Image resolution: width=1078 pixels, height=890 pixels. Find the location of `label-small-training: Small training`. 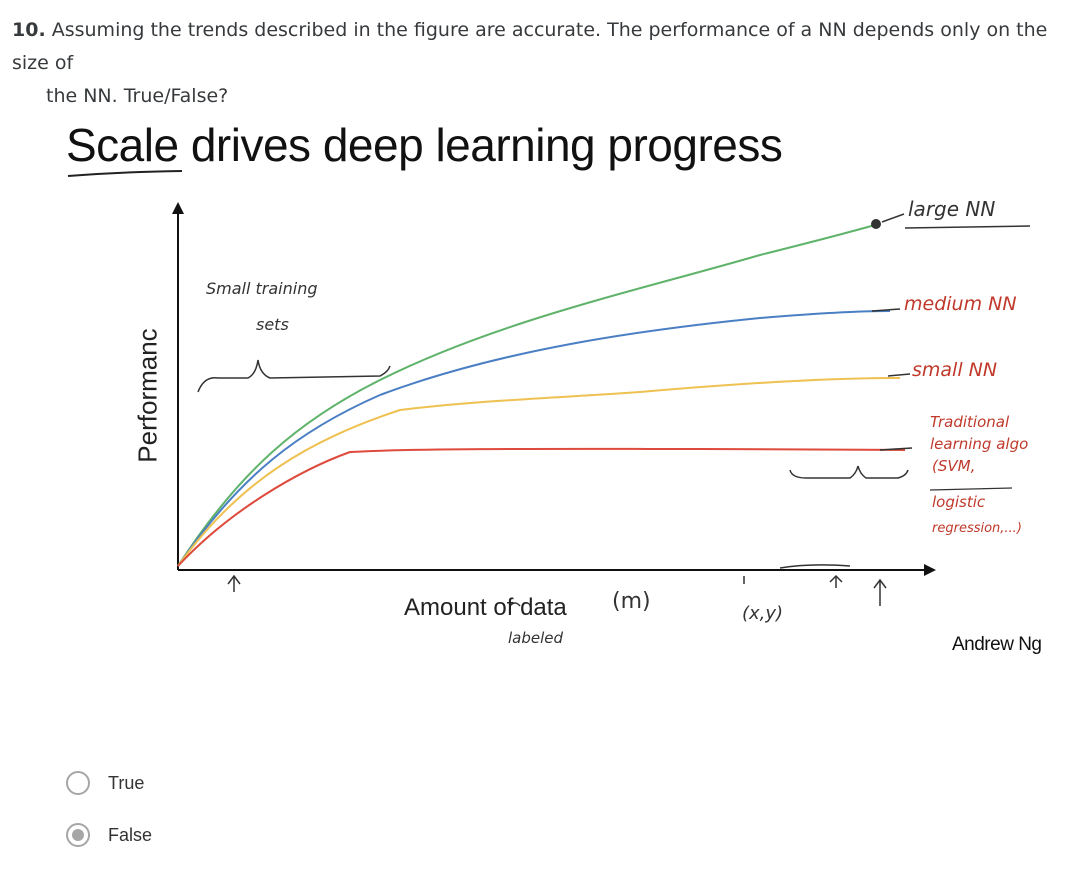

label-small-training: Small training is located at coordinates (262, 288).